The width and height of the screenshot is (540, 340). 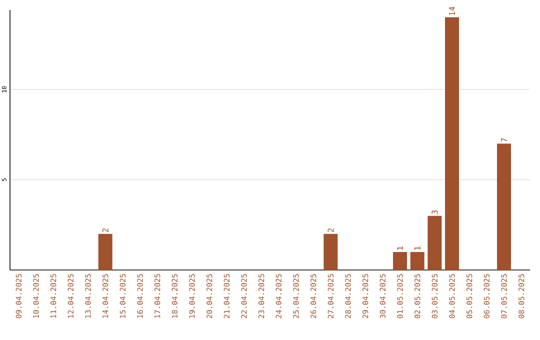 What do you see at coordinates (452, 11) in the screenshot?
I see `data-label: 14` at bounding box center [452, 11].